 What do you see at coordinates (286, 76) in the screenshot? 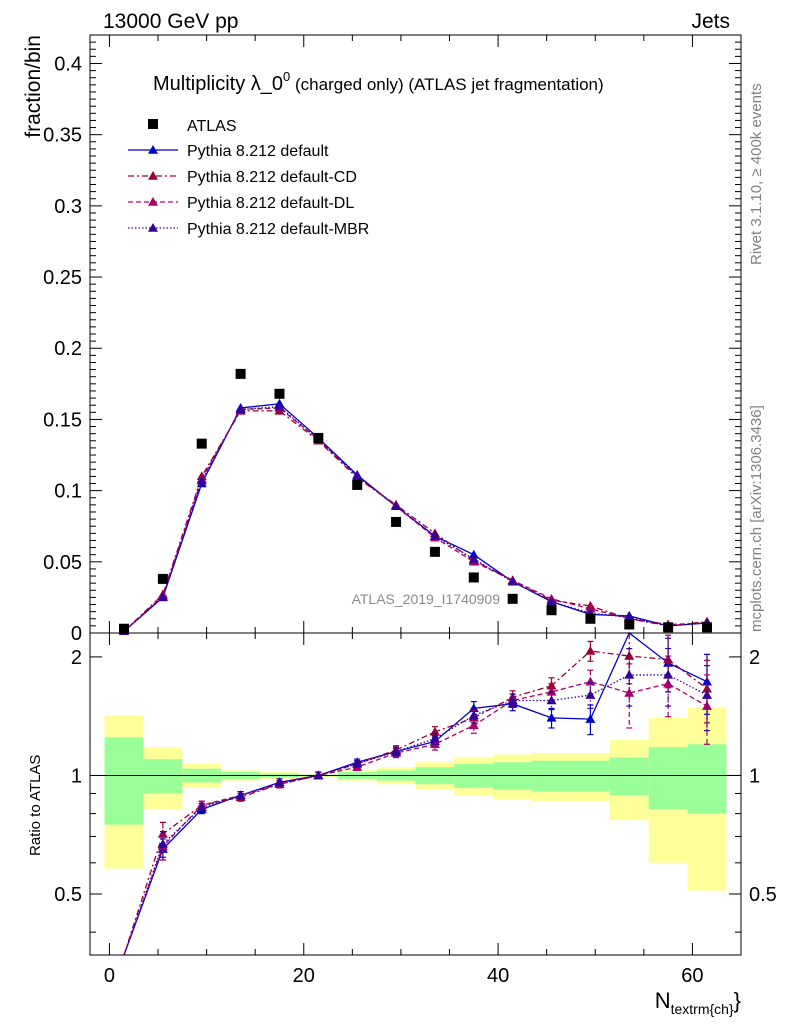
I see `title-sup: 0` at bounding box center [286, 76].